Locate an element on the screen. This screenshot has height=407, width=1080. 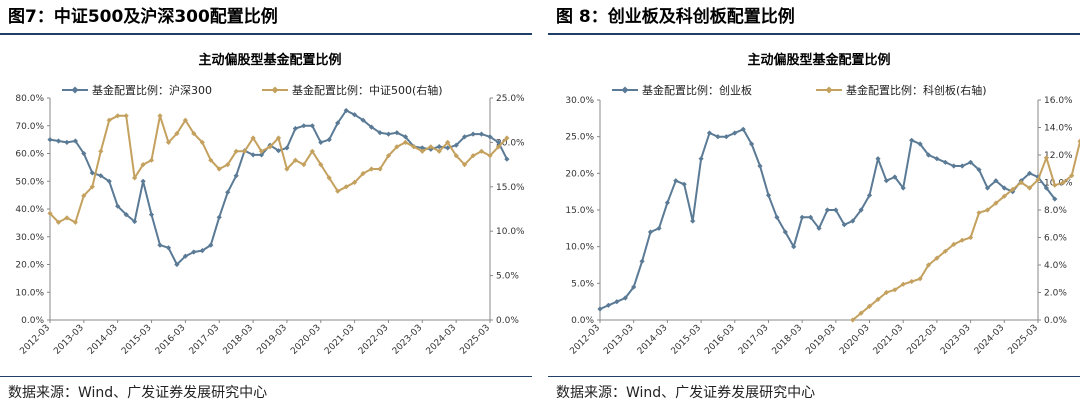
y-left-tick-label: 50.0% is located at coordinates (29, 182).